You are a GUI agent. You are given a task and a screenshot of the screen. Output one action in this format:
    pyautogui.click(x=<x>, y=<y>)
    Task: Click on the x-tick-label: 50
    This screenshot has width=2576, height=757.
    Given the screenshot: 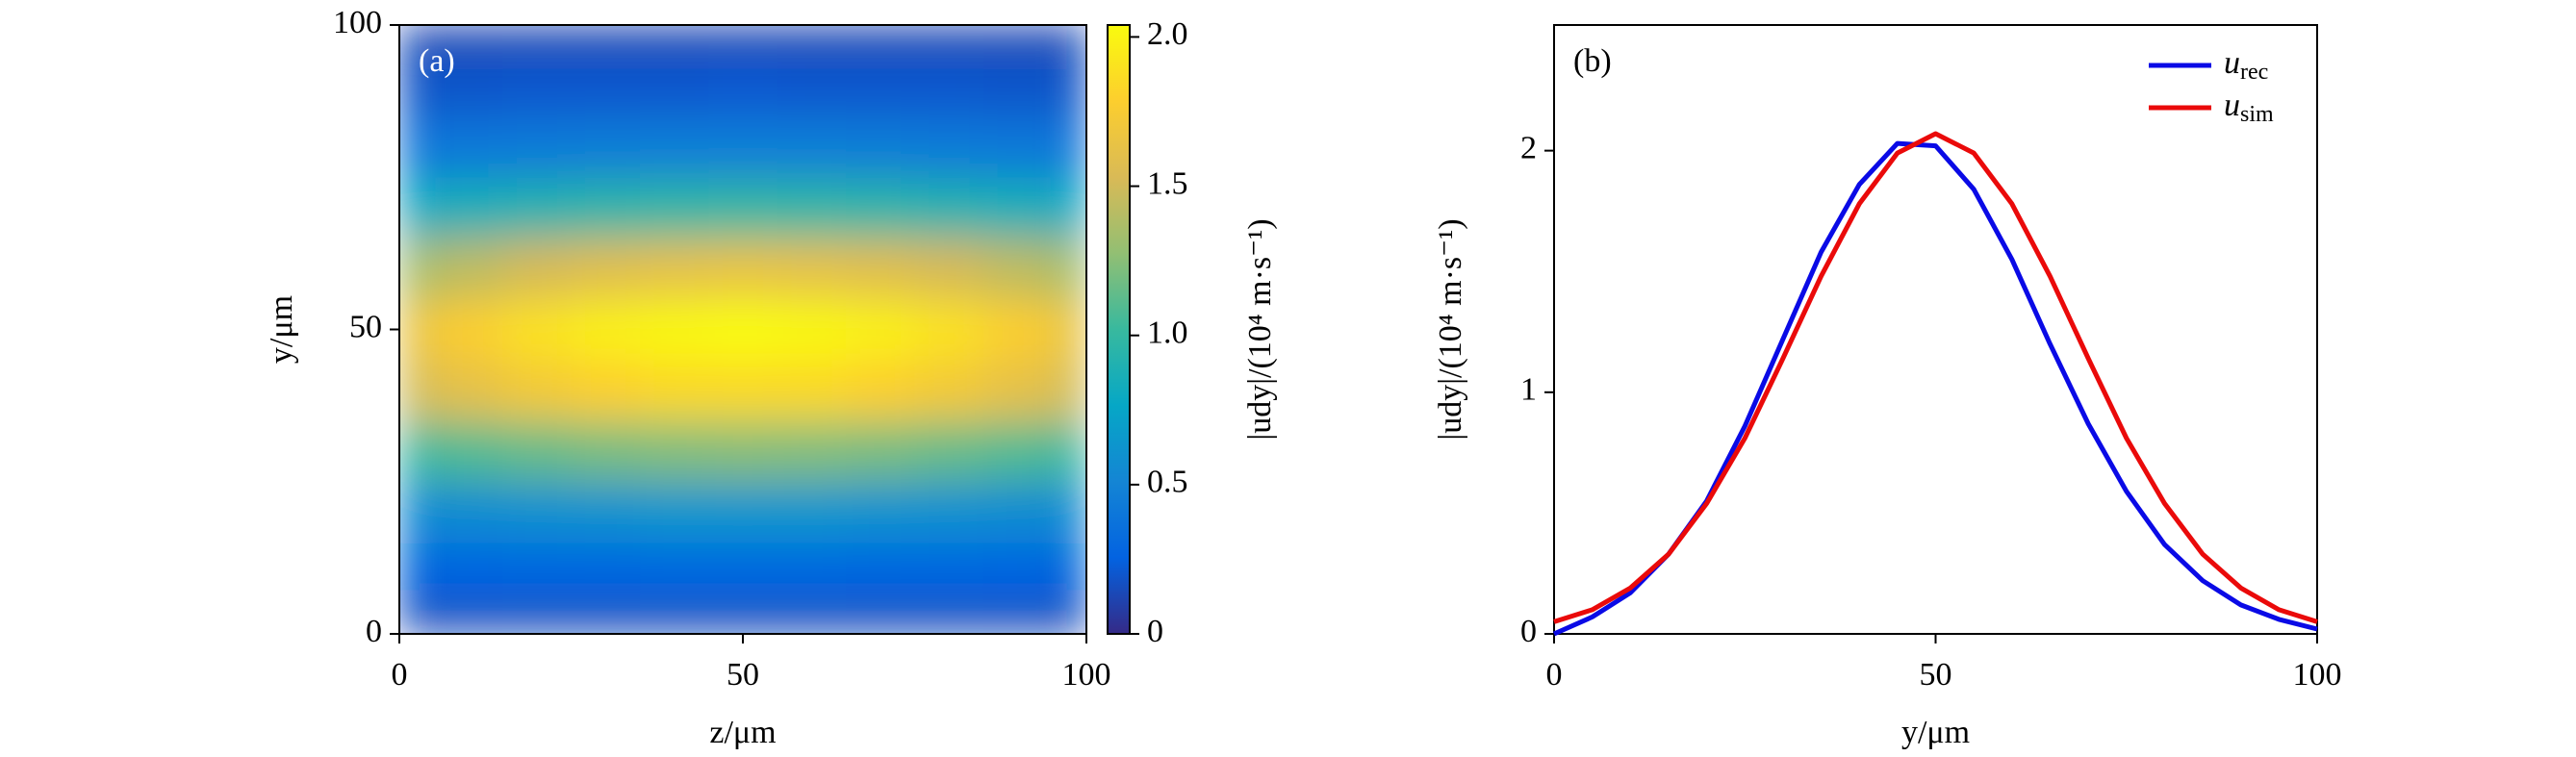 What is the action you would take?
    pyautogui.click(x=1936, y=675)
    